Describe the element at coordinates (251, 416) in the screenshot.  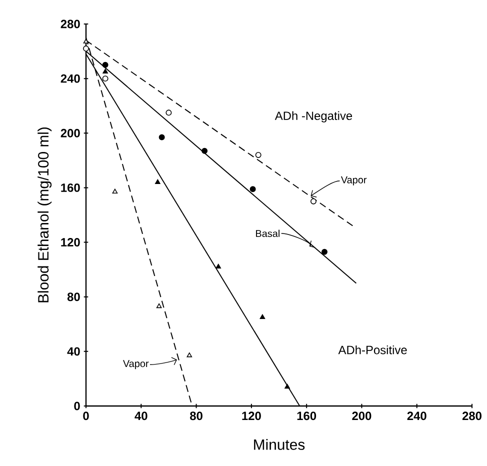
I see `x-tick-label: 120` at that location.